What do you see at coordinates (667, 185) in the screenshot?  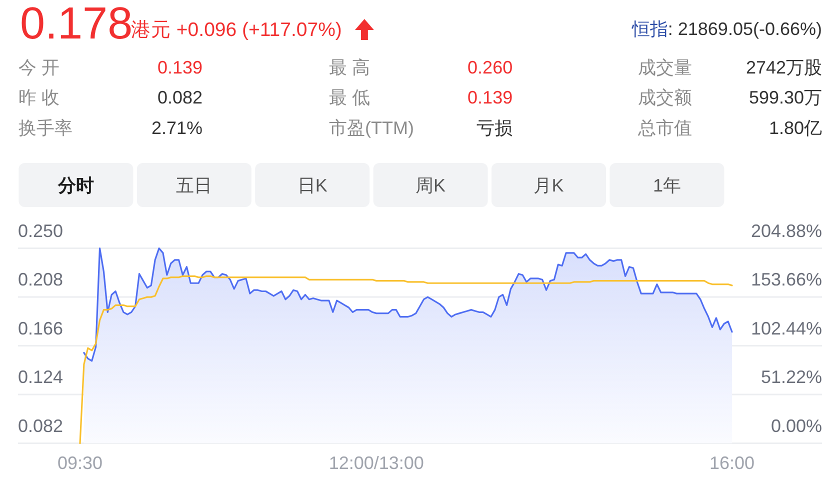 I see `tab: 1年` at bounding box center [667, 185].